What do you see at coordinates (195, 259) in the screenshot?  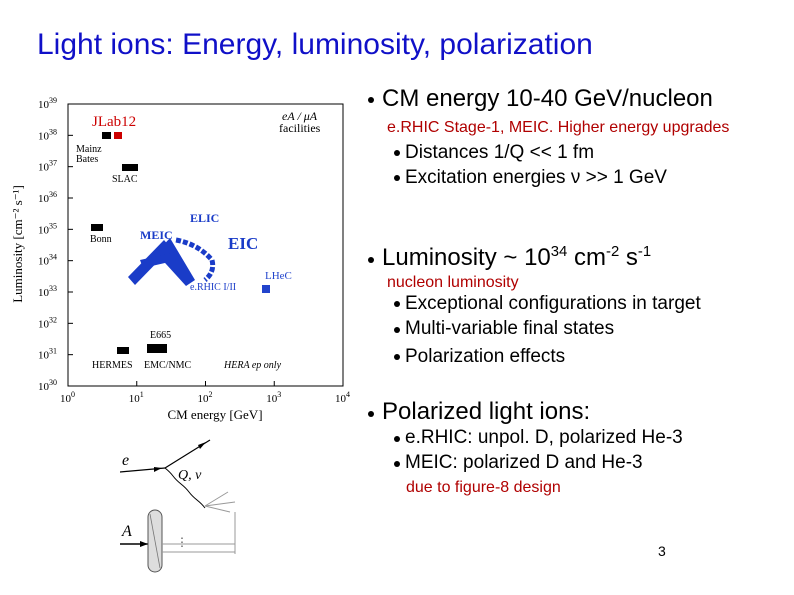 I see `elic-region` at bounding box center [195, 259].